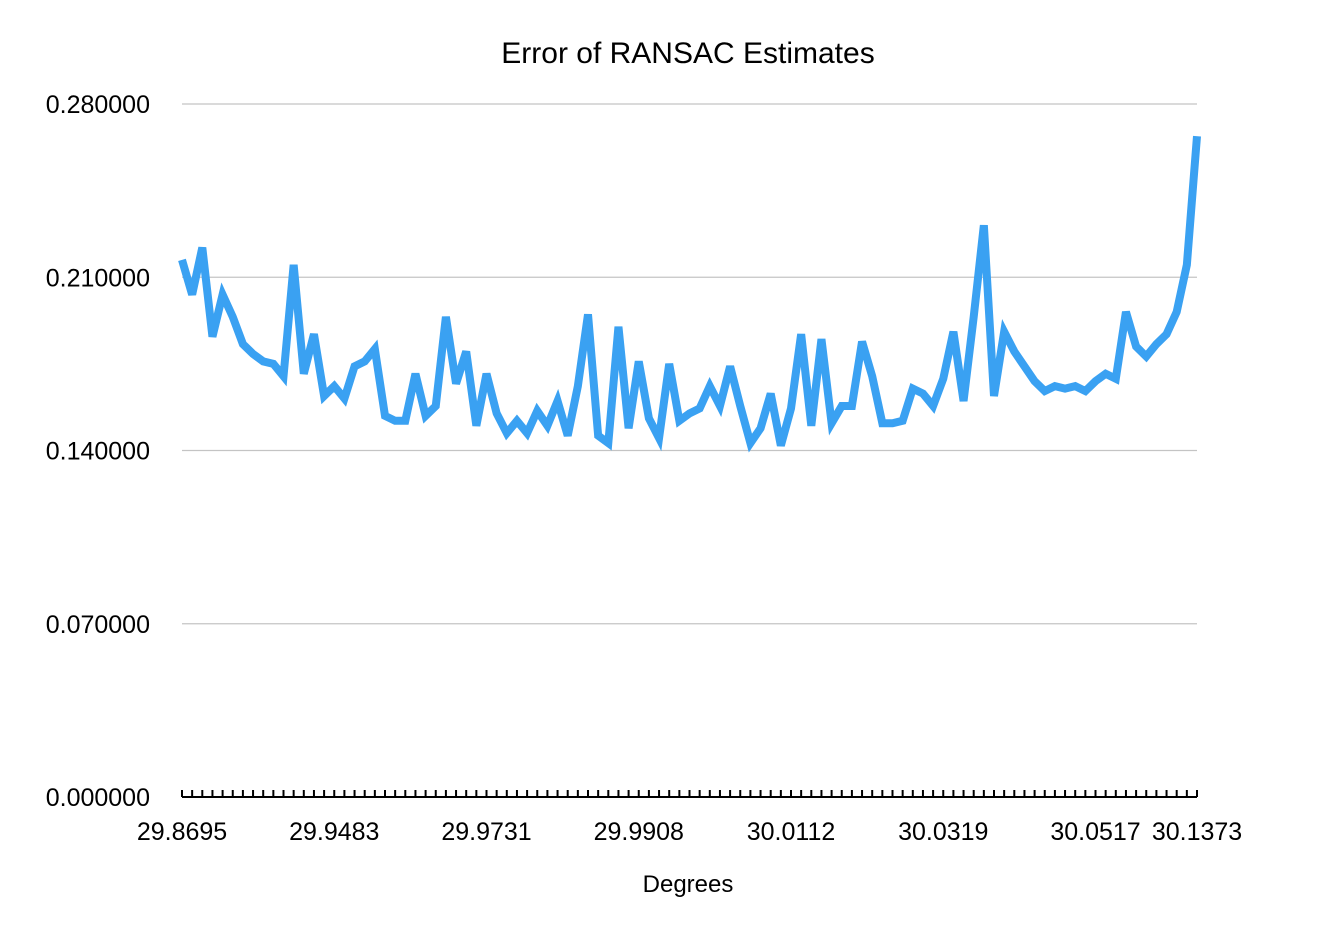  I want to click on x-tick-label: 30.0517, so click(1095, 832).